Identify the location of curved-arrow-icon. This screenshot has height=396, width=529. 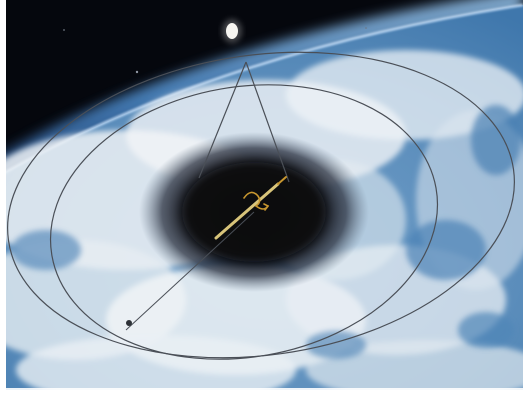
(256, 201).